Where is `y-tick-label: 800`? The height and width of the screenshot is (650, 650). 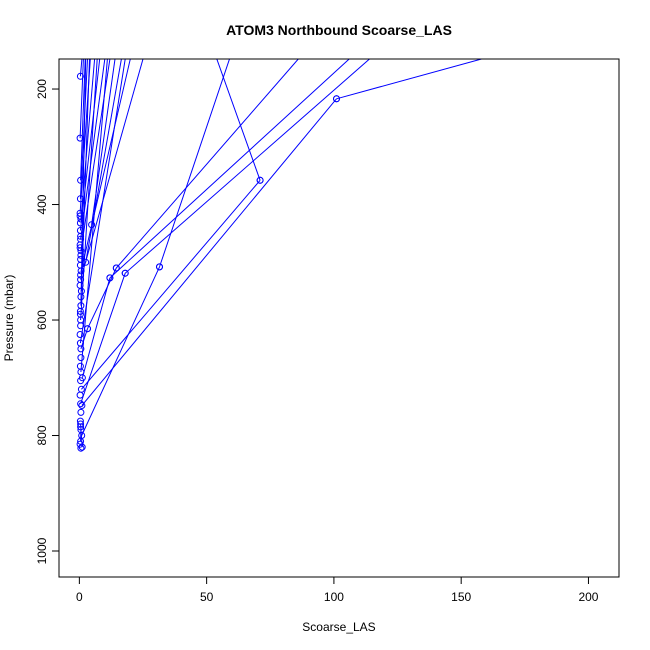 y-tick-label: 800 is located at coordinates (42, 435).